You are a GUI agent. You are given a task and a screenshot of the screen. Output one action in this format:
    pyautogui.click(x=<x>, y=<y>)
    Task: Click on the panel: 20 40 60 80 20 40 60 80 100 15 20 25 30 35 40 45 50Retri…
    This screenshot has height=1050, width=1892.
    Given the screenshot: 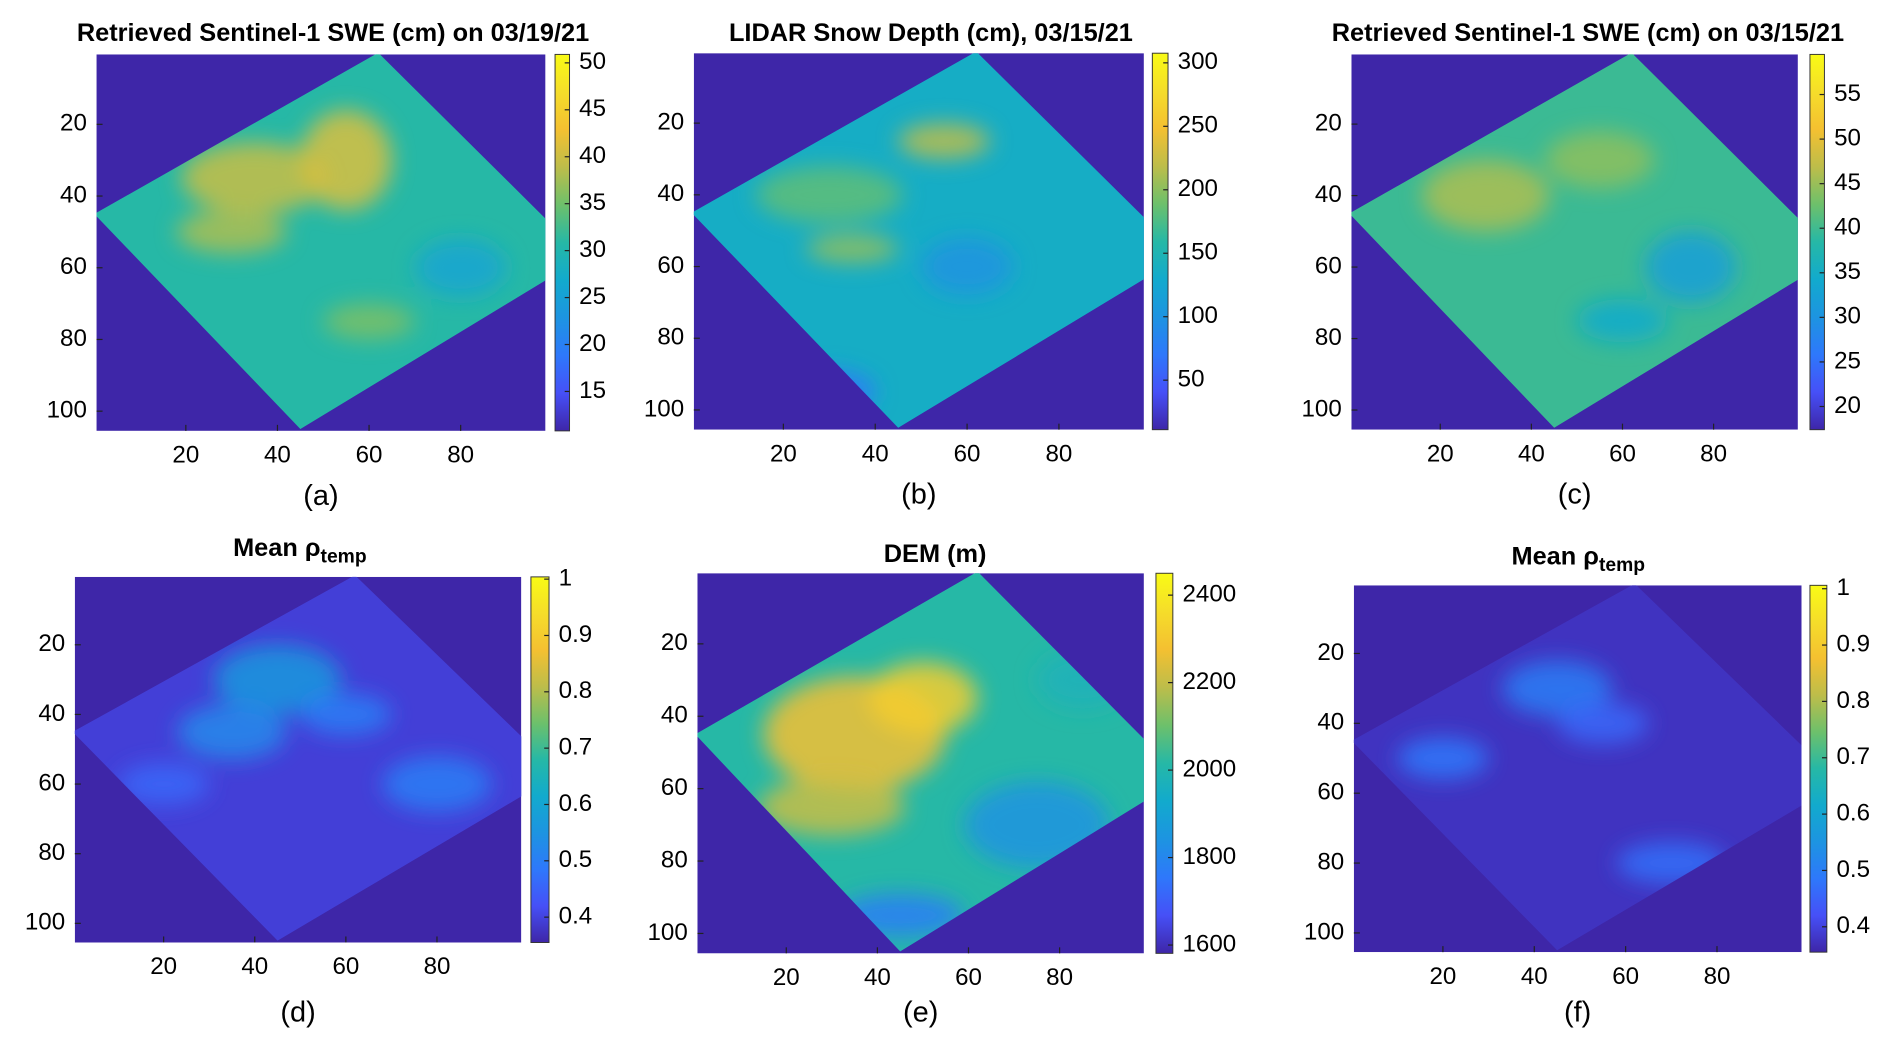 What is the action you would take?
    pyautogui.click(x=326, y=265)
    